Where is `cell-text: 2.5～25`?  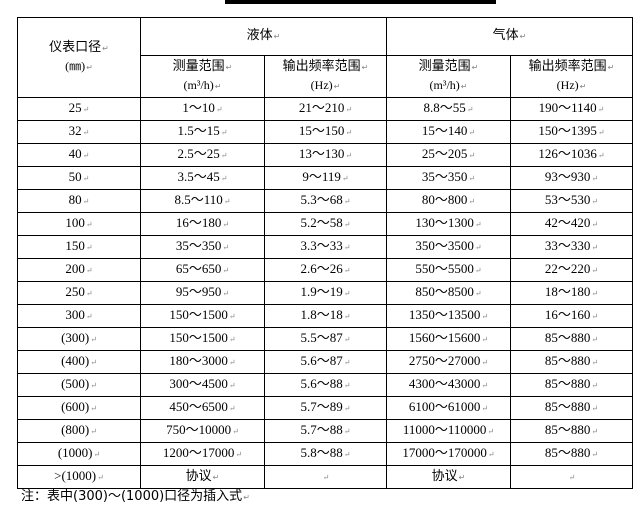
cell-text: 2.5～25 is located at coordinates (203, 153).